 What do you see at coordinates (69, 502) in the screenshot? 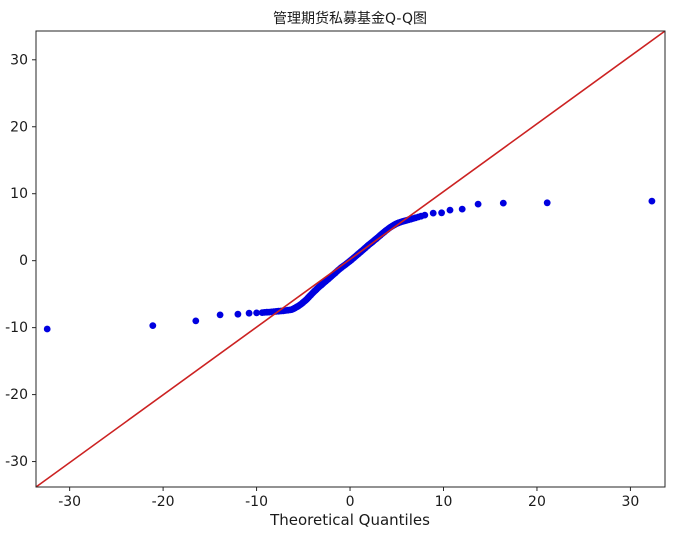
I see `x-tick-label: -30` at bounding box center [69, 502].